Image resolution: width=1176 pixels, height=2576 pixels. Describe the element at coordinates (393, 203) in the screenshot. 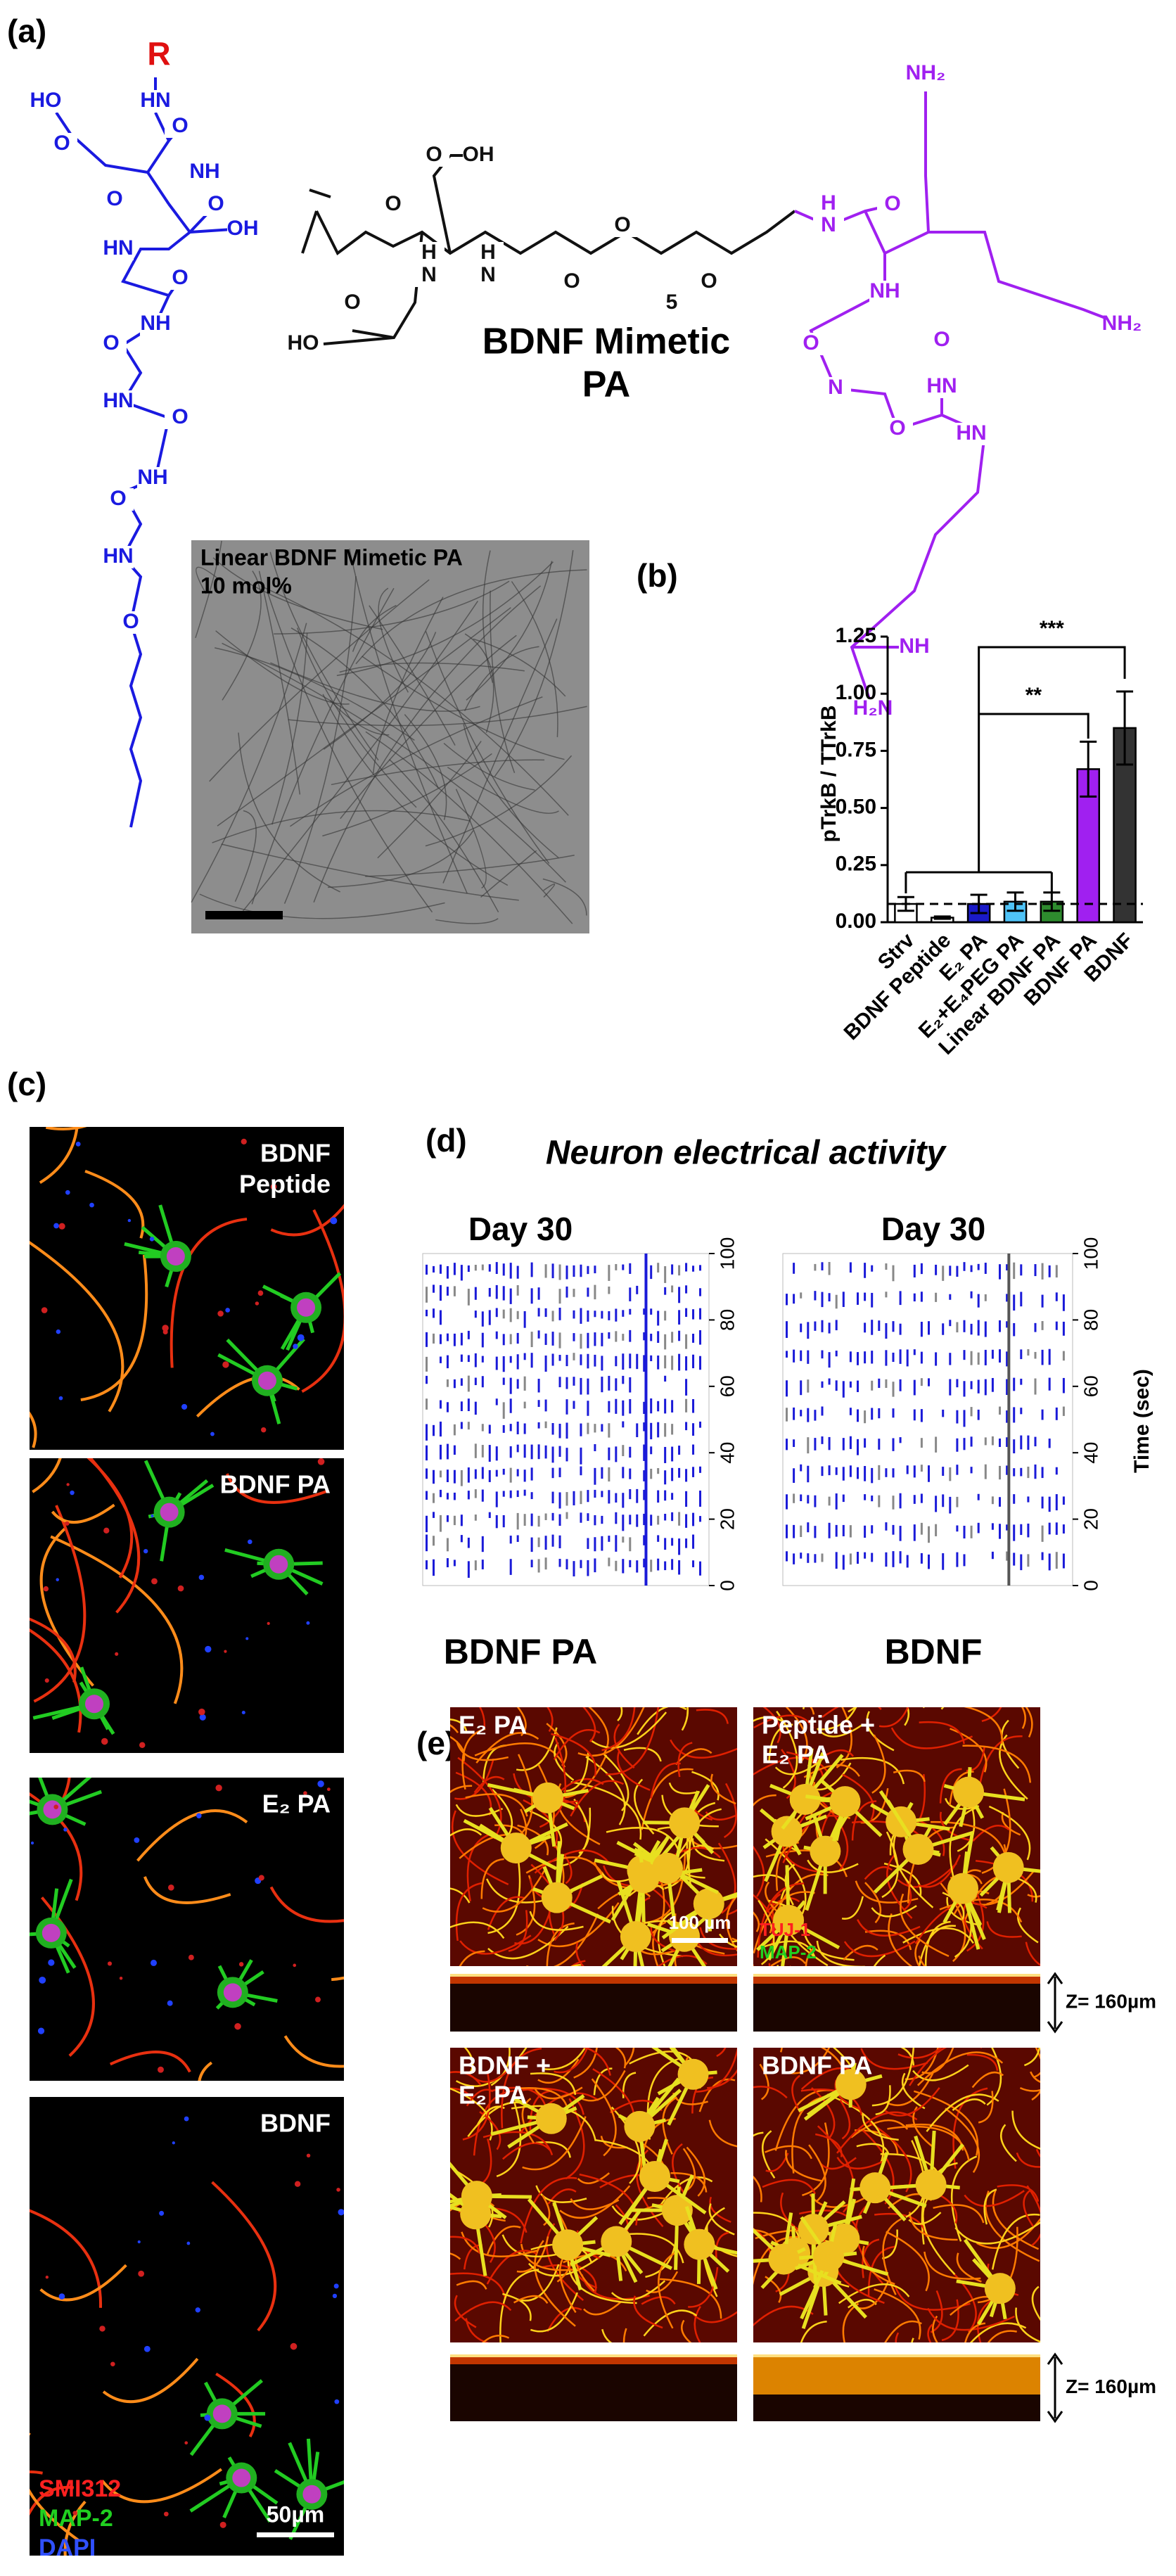

I see `atom-label: O` at that location.